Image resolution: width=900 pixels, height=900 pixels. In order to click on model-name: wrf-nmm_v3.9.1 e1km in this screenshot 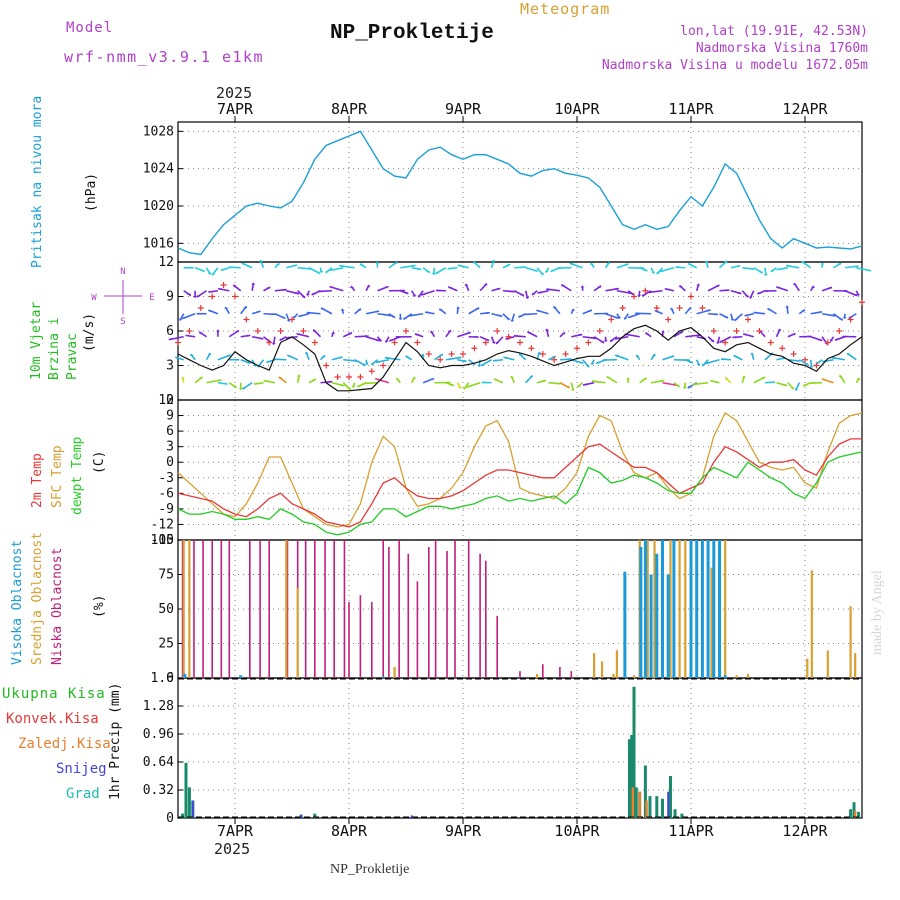, I will do `click(164, 57)`.